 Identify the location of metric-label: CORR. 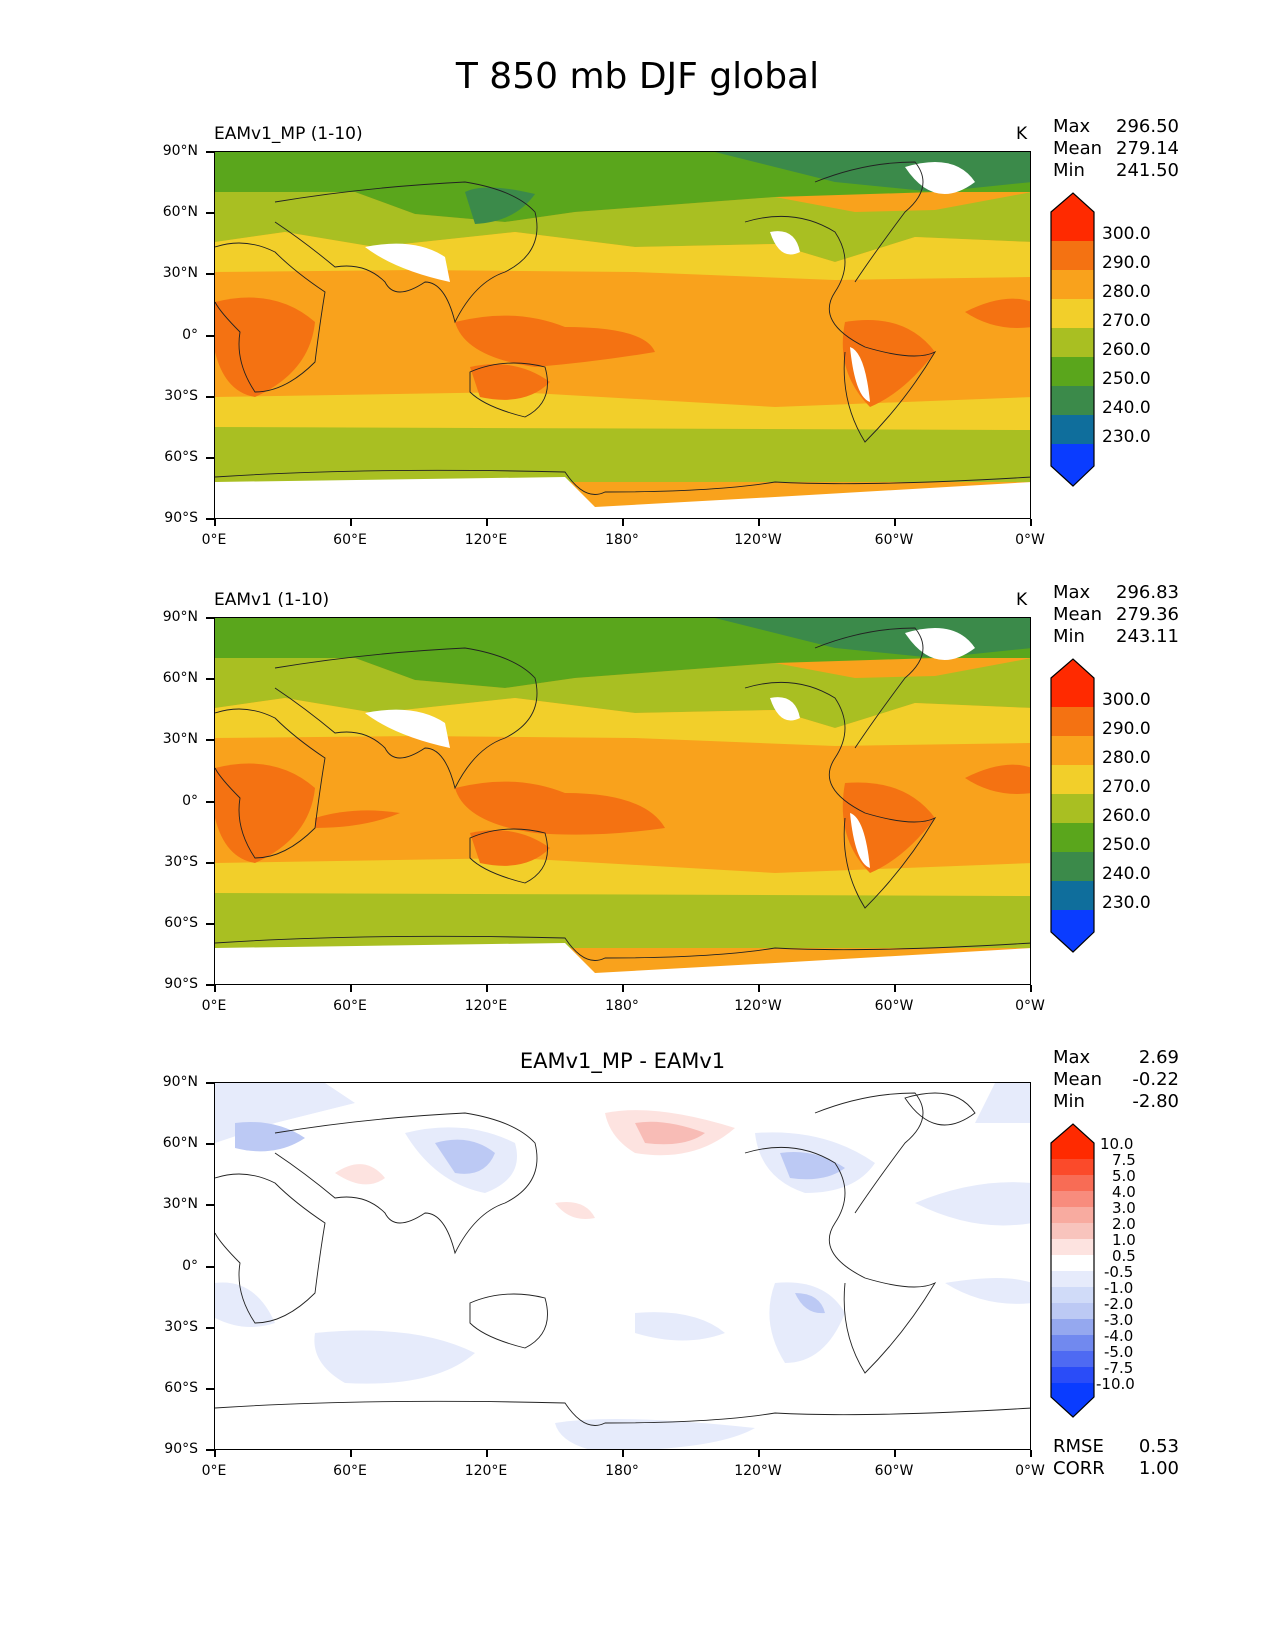
(1079, 1468).